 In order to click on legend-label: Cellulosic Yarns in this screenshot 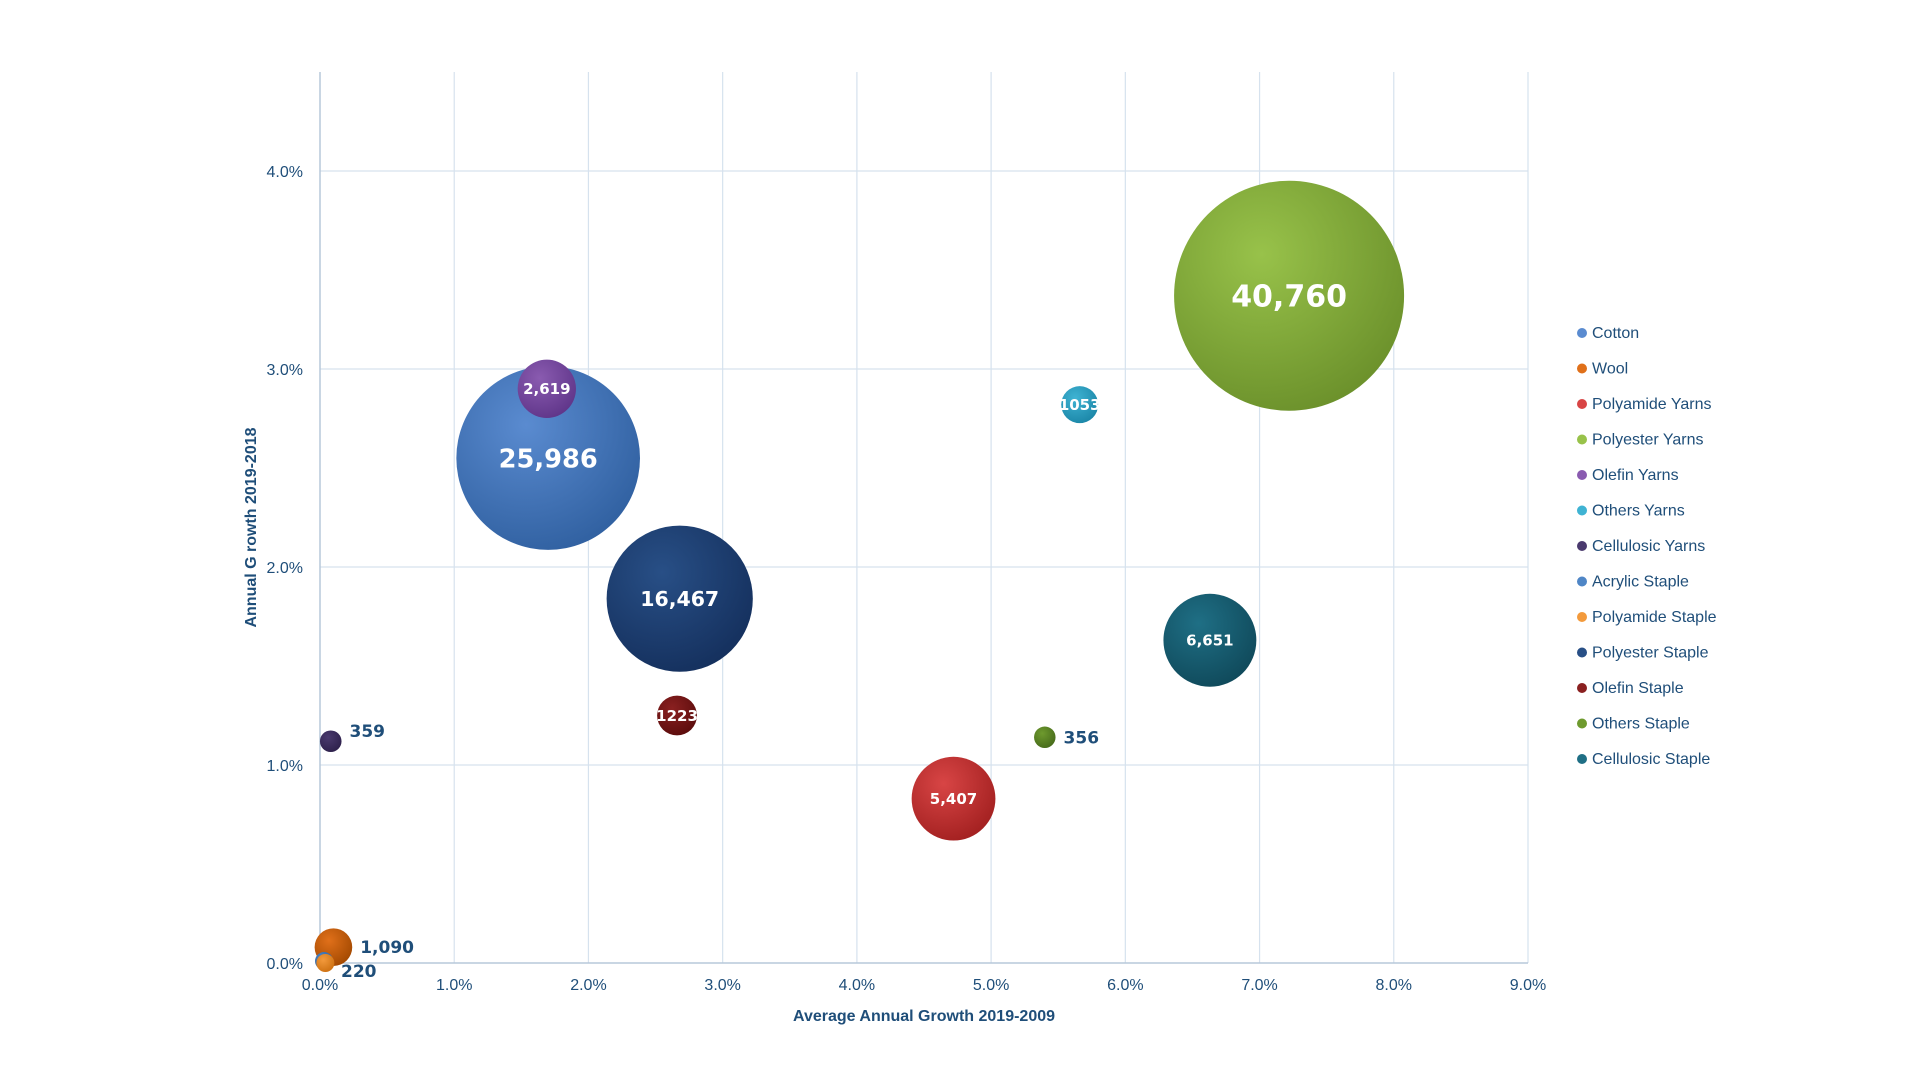, I will do `click(1648, 546)`.